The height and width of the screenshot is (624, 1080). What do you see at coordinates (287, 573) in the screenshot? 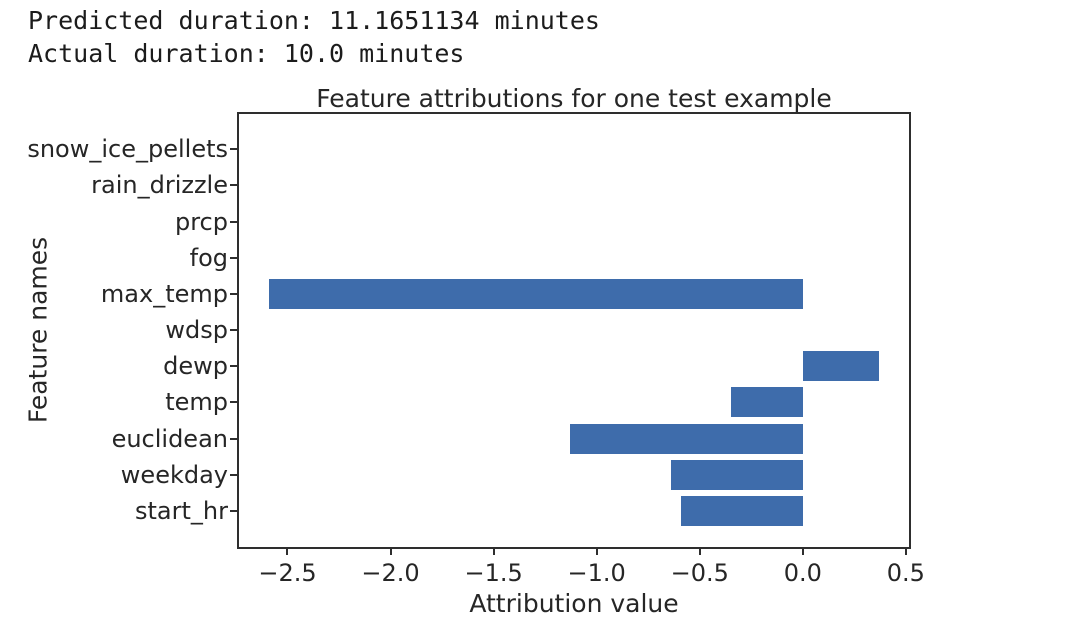
I see `x-tick-label-−2.5: −2.5` at bounding box center [287, 573].